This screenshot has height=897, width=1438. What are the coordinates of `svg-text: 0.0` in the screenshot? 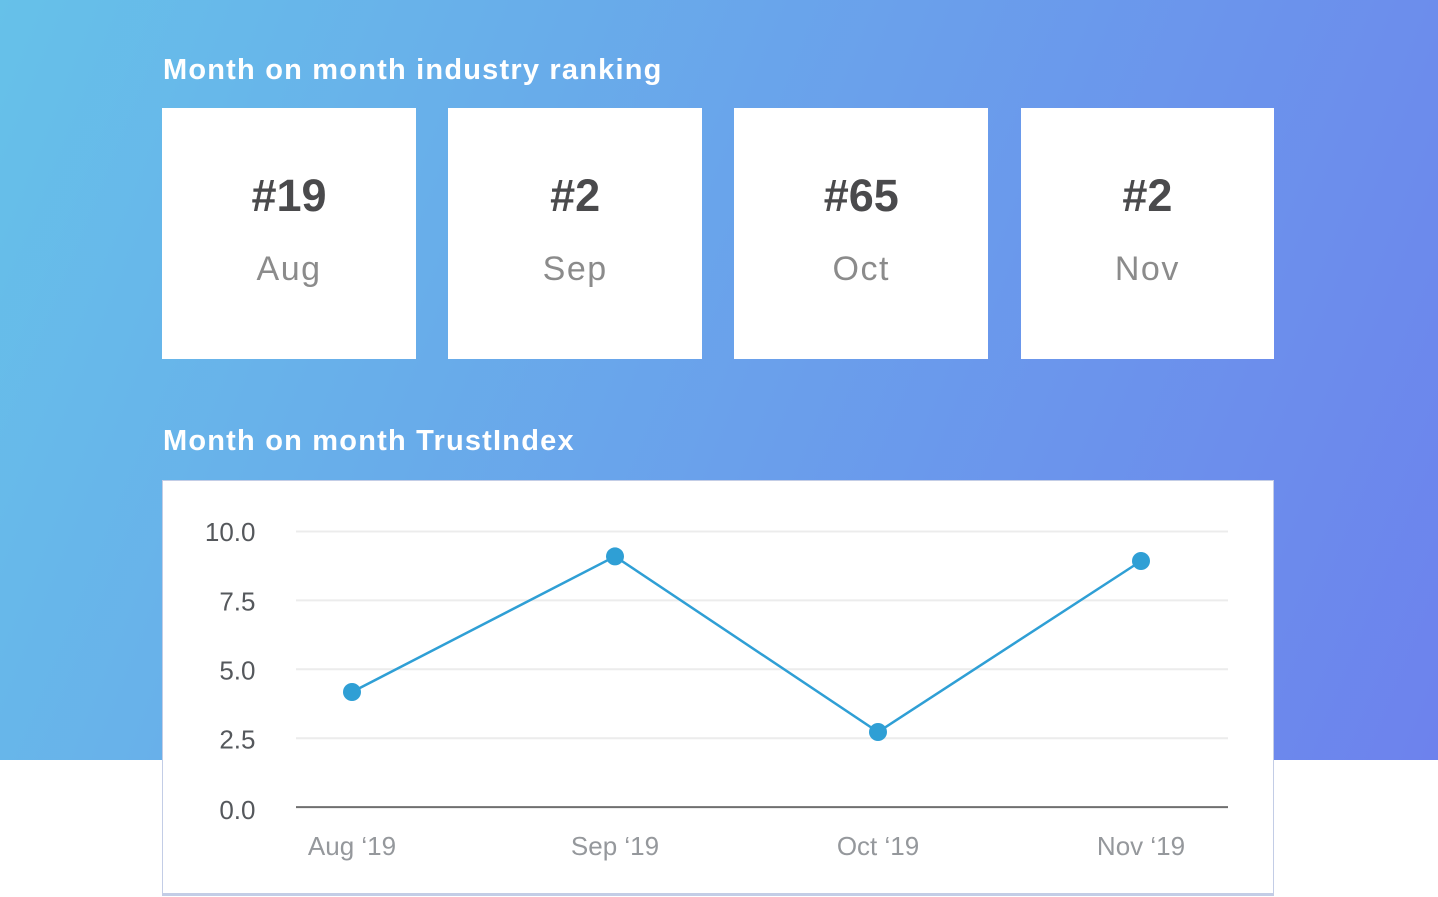 It's located at (237, 810).